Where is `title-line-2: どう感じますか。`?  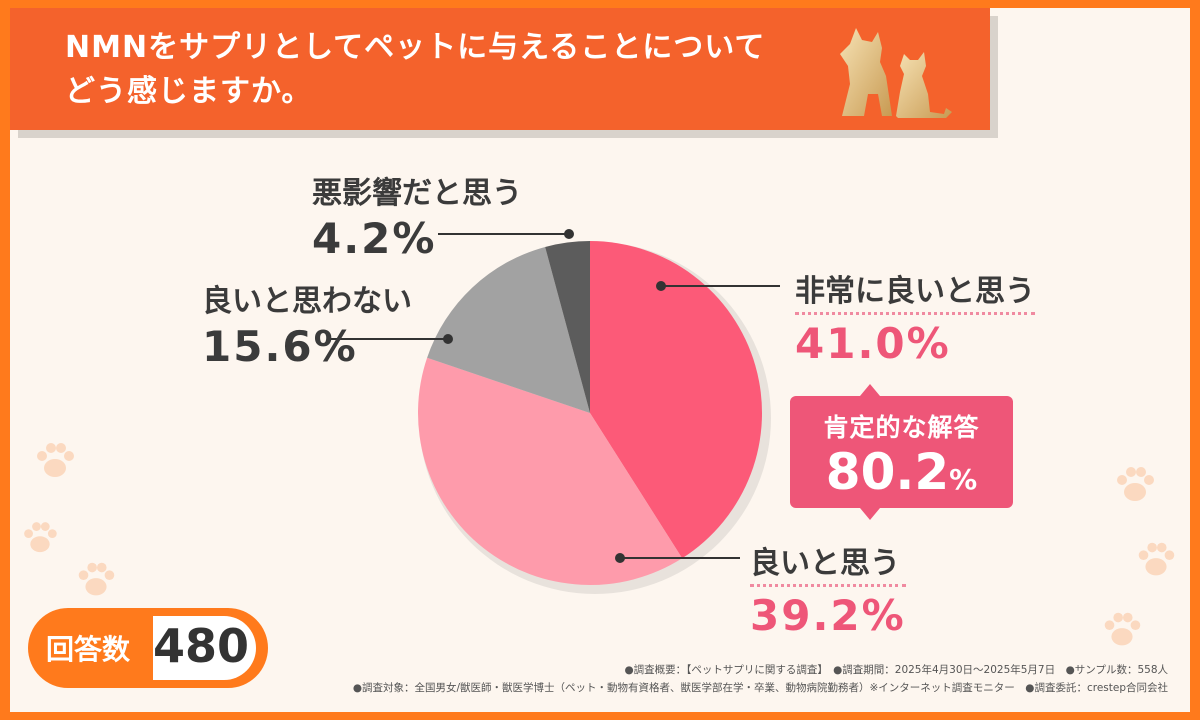
title-line-2: どう感じますか。 is located at coordinates (189, 91).